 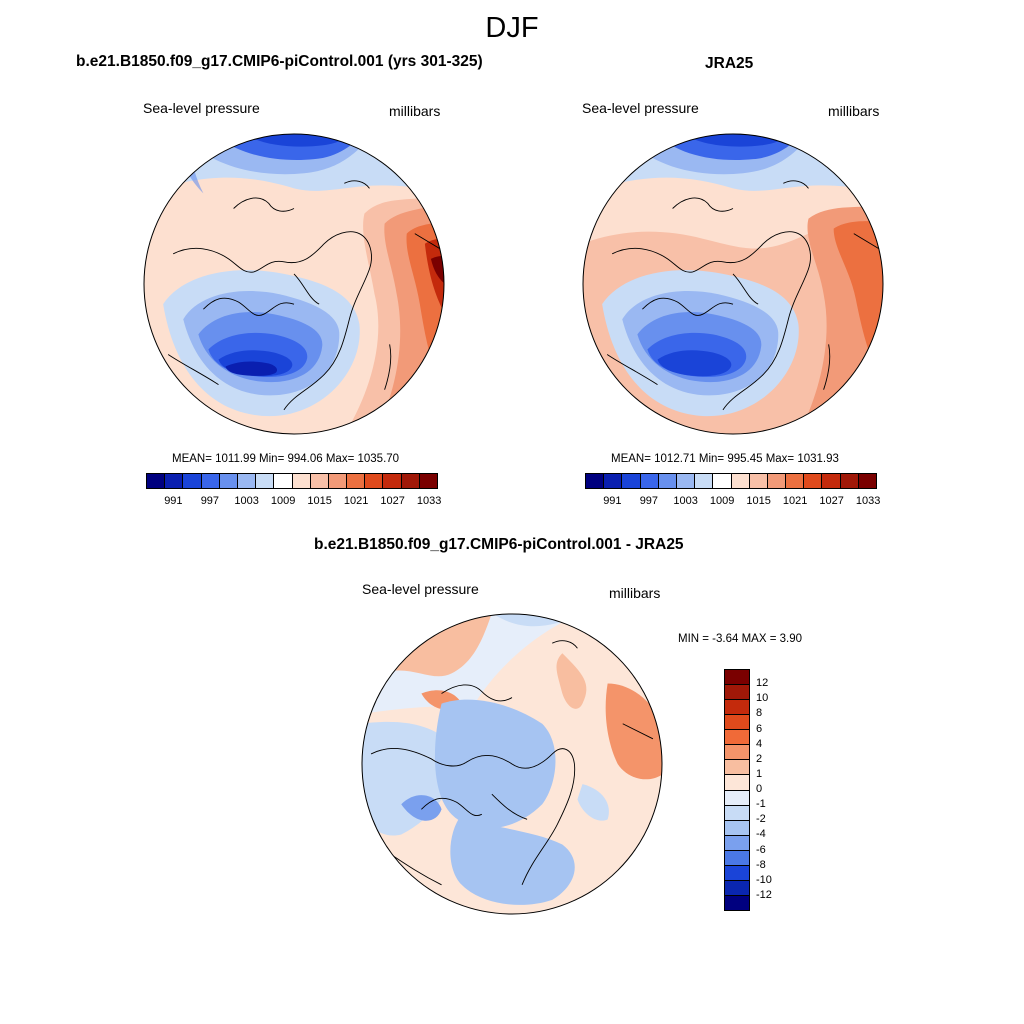 I want to click on colorbar-tick-label: 12, so click(x=762, y=683).